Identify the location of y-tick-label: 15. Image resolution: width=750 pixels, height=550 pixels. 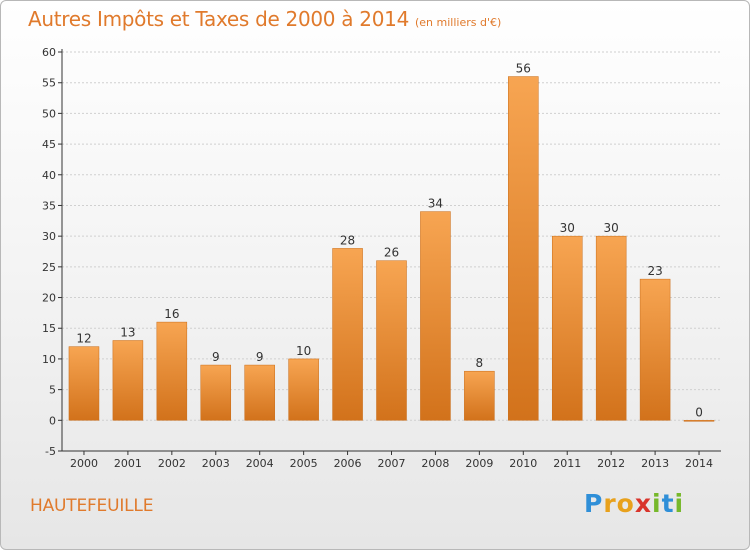
(49, 328).